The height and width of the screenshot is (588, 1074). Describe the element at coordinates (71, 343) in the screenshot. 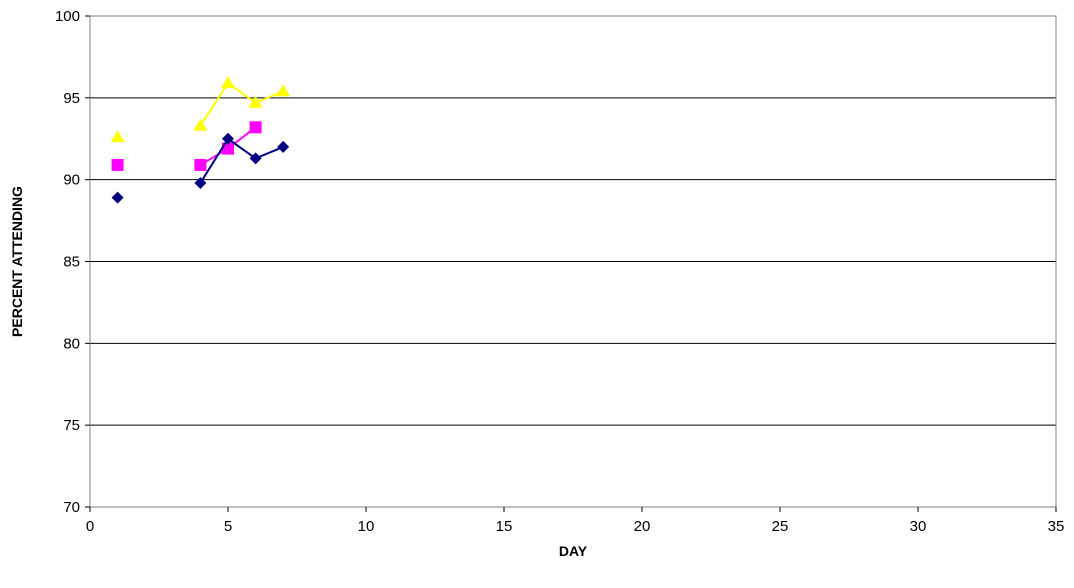

I see `y-tick-label: 80` at that location.